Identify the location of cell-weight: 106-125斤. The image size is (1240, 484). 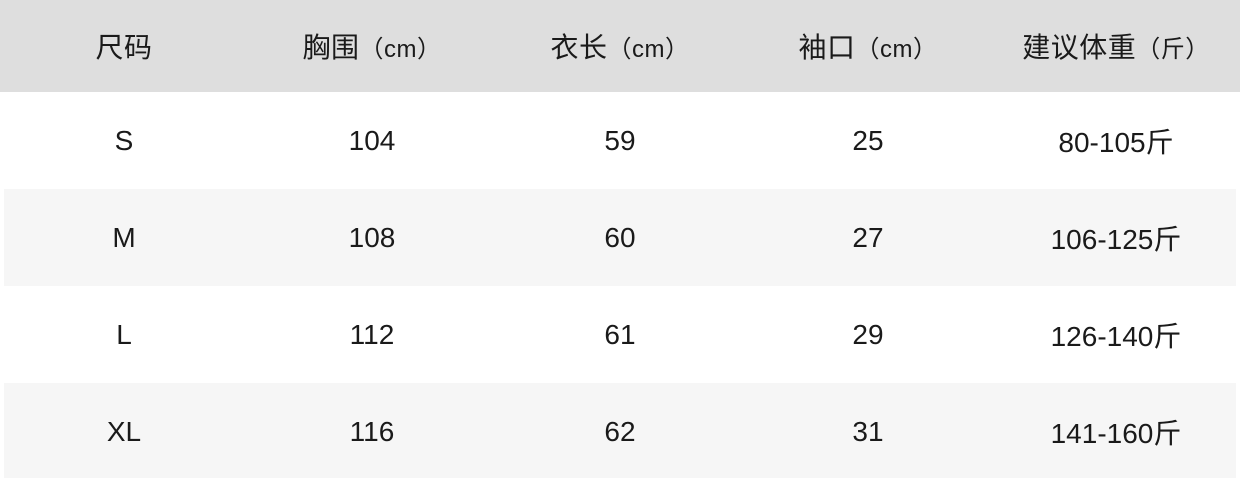
(1116, 237).